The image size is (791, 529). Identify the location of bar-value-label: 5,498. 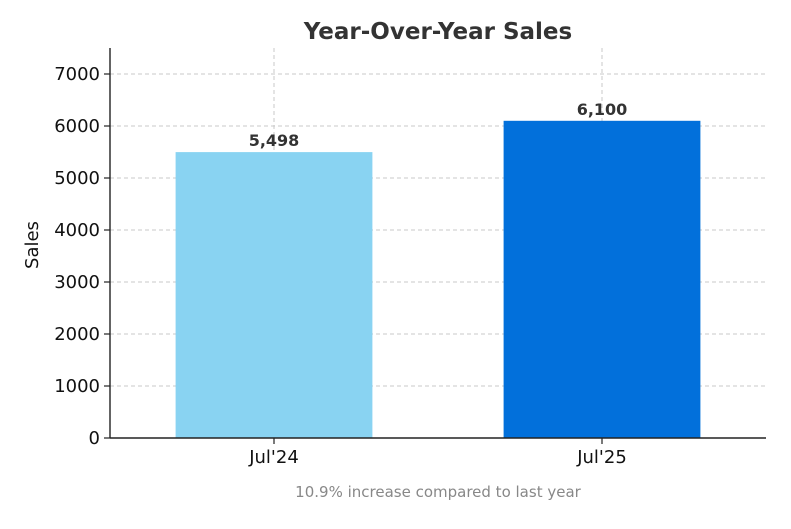
(274, 140).